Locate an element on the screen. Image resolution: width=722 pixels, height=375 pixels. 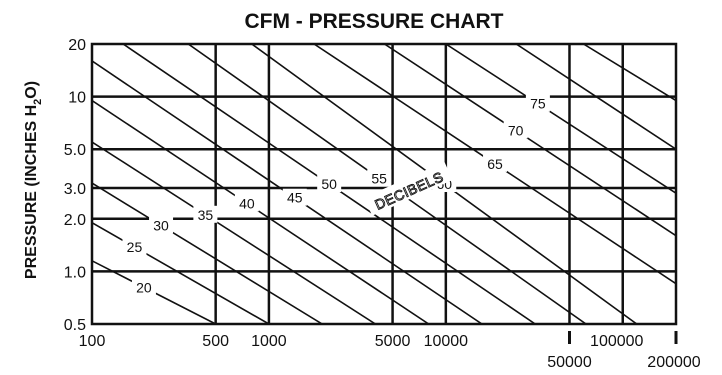
y-axis-label-prefix: PRESSURE (INCHES H is located at coordinates (31, 192).